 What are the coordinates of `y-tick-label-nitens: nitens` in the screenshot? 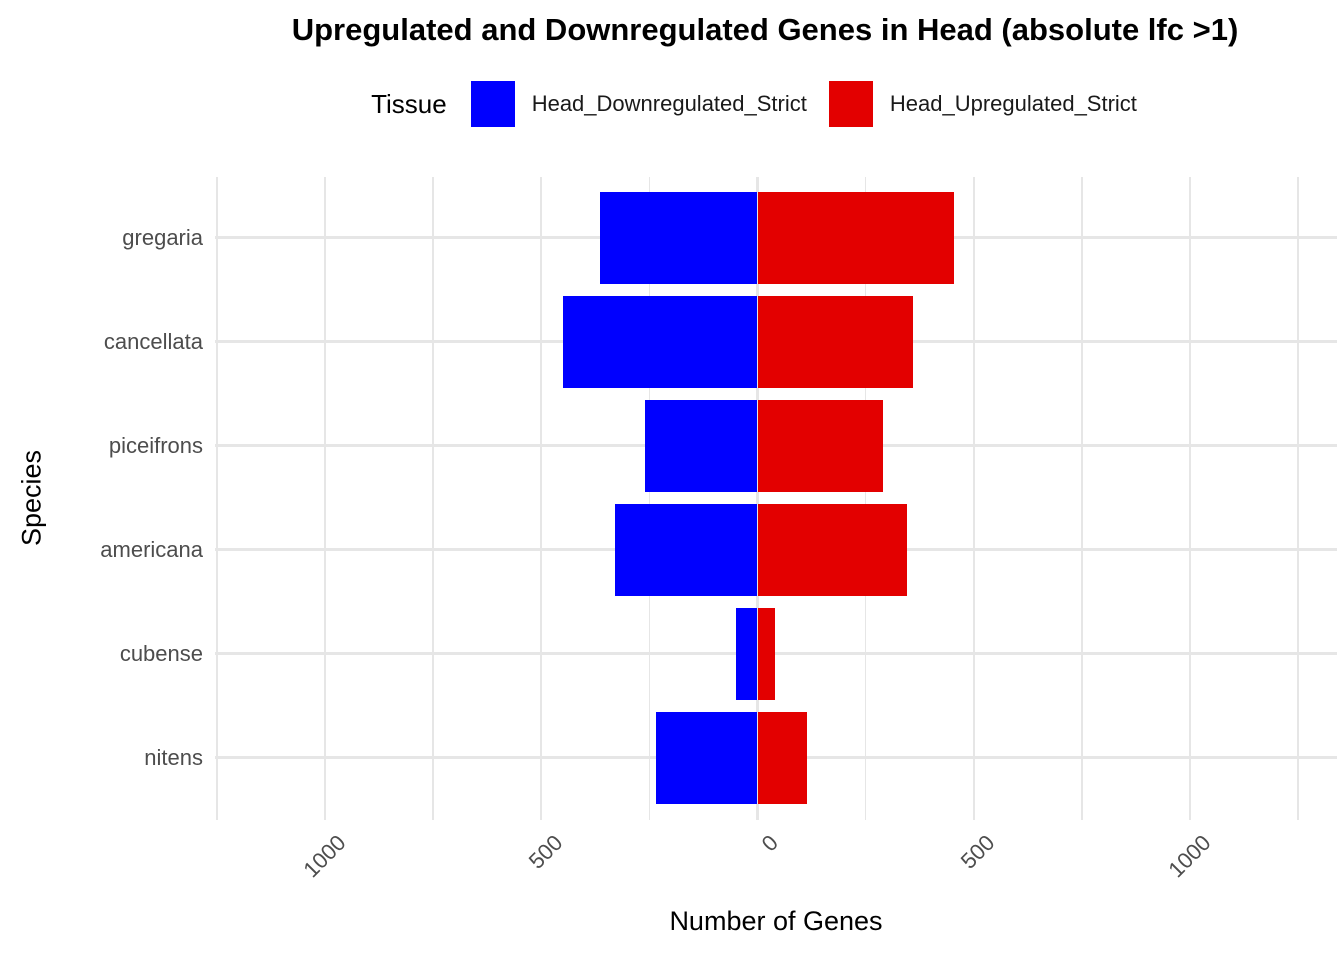 It's located at (173, 757).